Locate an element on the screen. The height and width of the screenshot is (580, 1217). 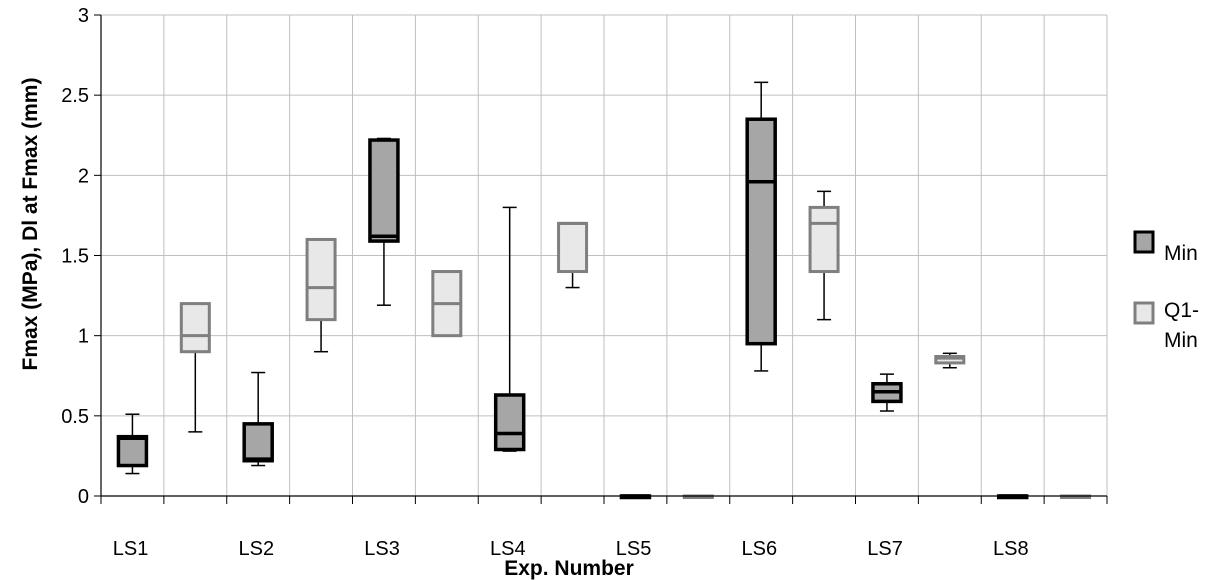
y-tick-labels: 0 0.5 1 1.5 2 2.5 3 is located at coordinates (75, 256).